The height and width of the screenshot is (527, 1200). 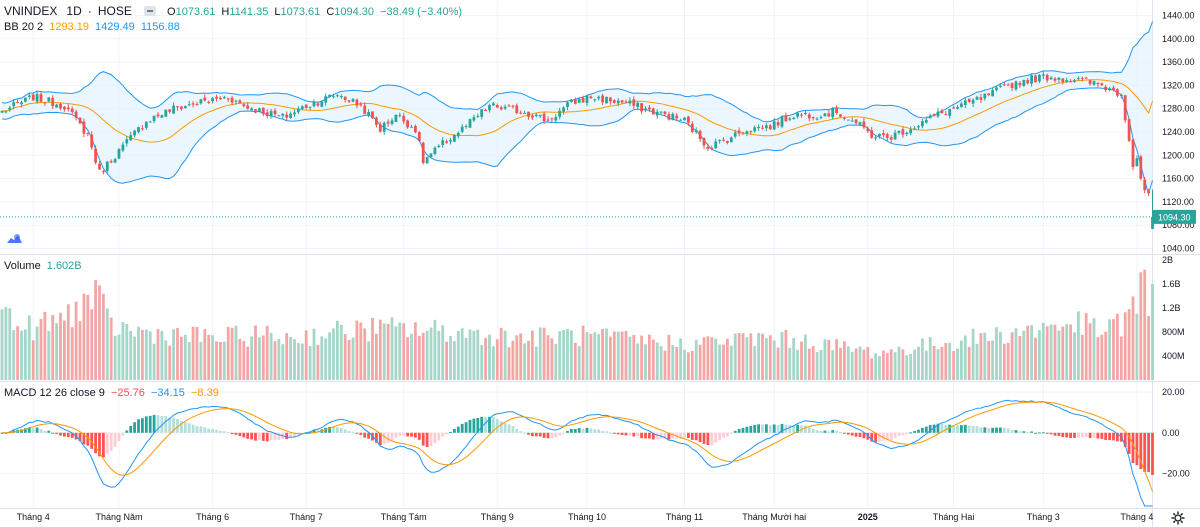 I want to click on symbol-interval: 1D, so click(x=74, y=11).